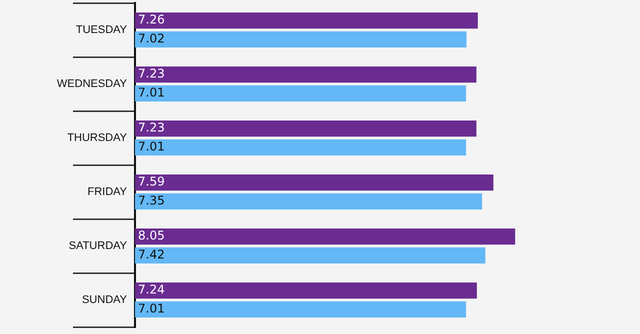 The image size is (640, 334). Describe the element at coordinates (151, 255) in the screenshot. I see `data-label: 7.42` at that location.